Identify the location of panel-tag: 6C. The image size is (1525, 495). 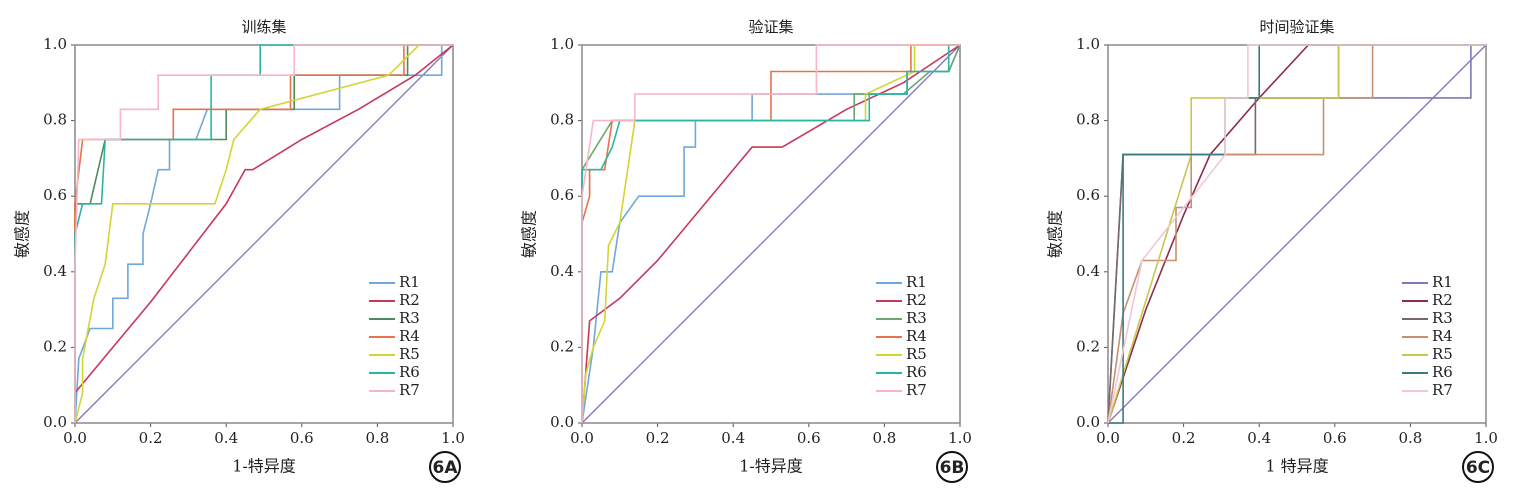
(1478, 468).